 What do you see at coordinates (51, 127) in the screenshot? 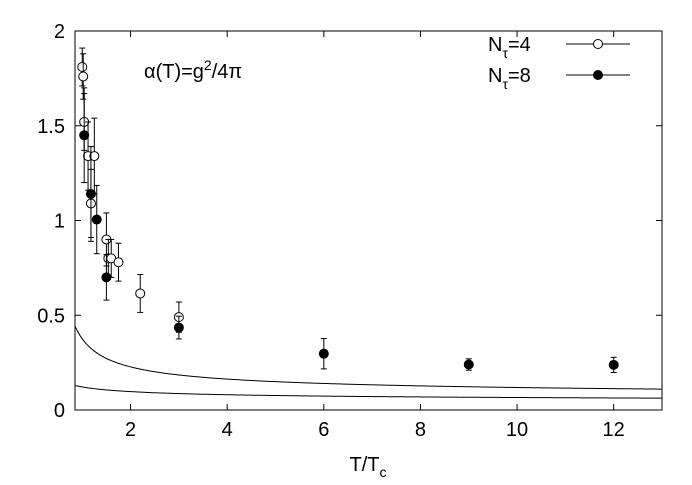
I see `y-tick-label: 1.5` at bounding box center [51, 127].